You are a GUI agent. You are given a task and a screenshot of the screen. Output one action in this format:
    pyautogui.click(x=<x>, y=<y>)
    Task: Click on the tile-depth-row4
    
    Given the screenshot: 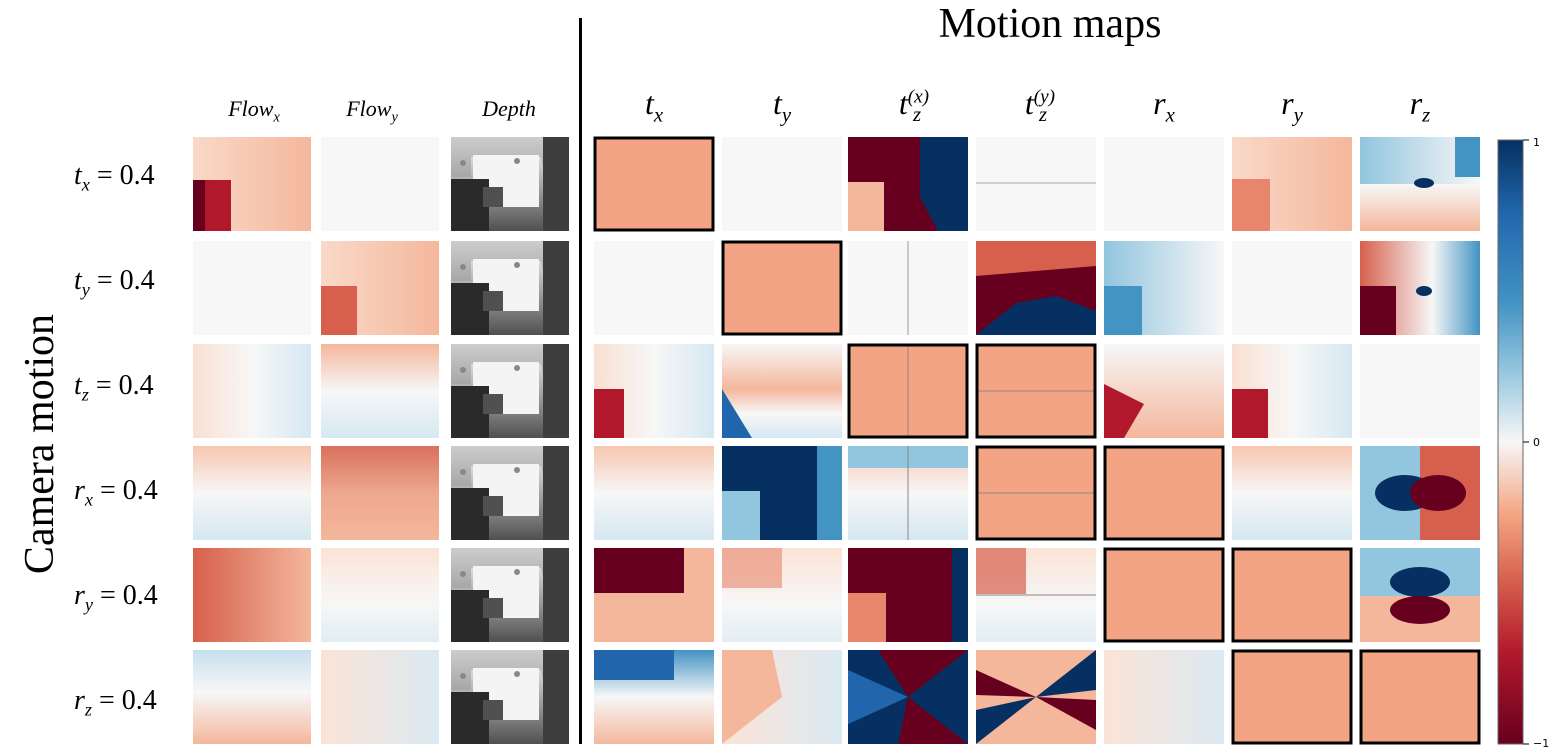 What is the action you would take?
    pyautogui.click(x=510, y=493)
    